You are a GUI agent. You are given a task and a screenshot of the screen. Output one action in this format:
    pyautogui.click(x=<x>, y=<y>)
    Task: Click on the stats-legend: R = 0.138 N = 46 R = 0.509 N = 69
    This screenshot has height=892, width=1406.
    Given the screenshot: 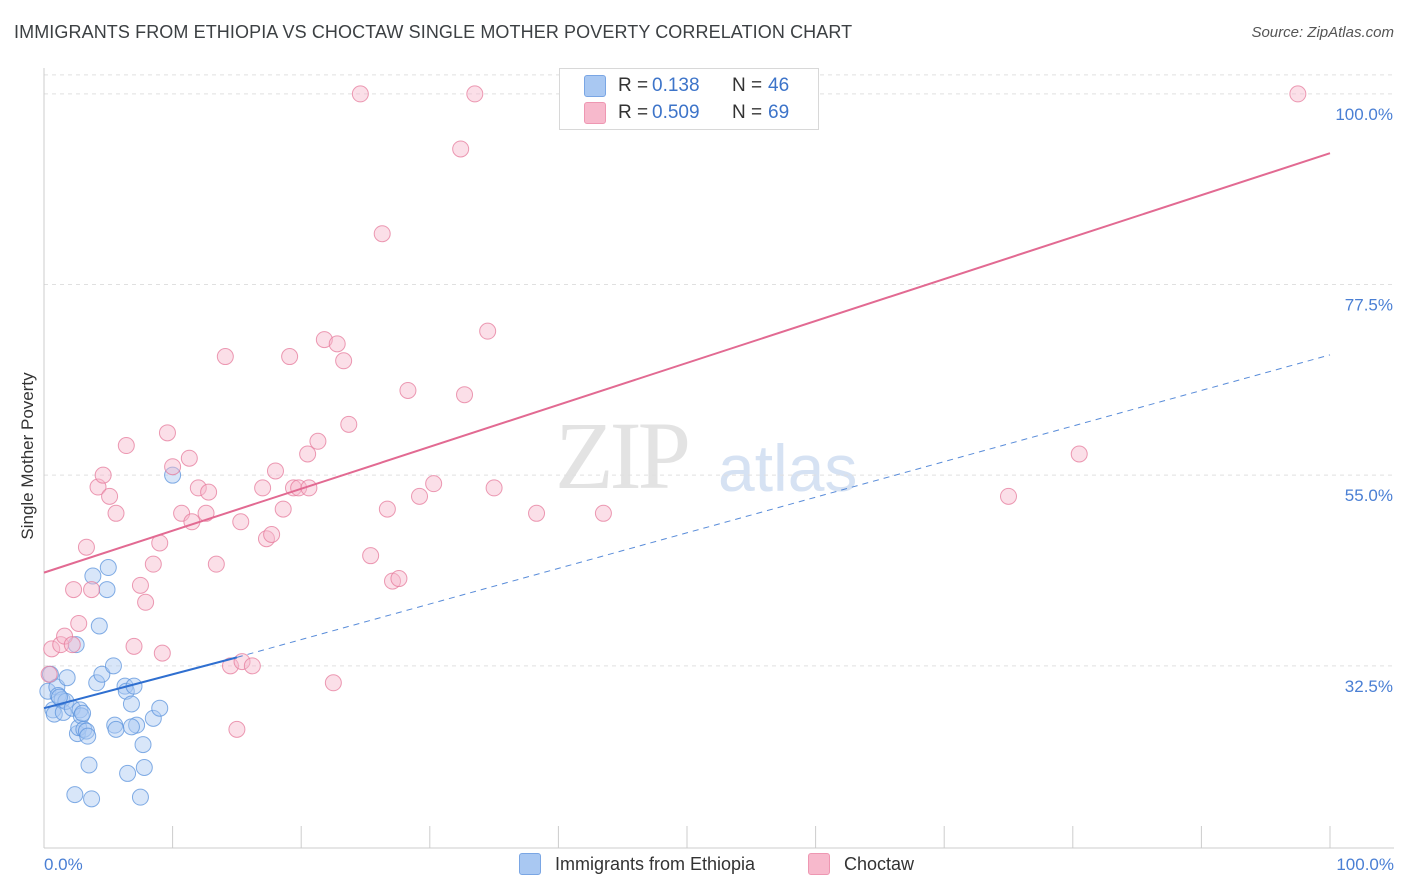 What is the action you would take?
    pyautogui.click(x=689, y=99)
    